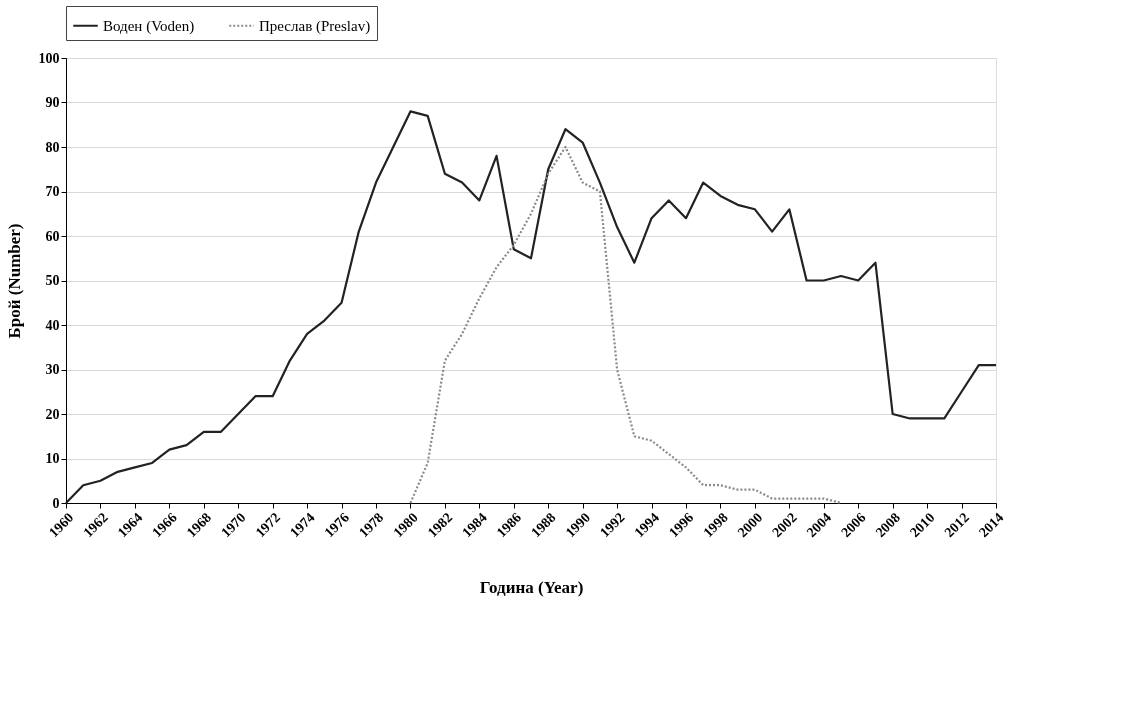  What do you see at coordinates (52, 414) in the screenshot?
I see `y-tick-label: 20` at bounding box center [52, 414].